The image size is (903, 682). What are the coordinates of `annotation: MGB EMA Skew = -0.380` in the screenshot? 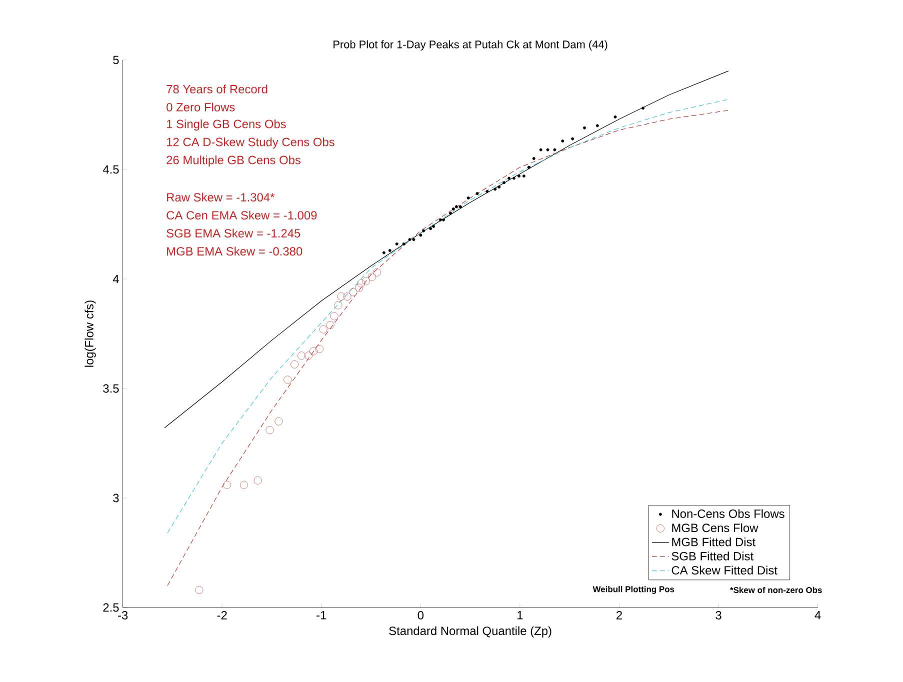 It's located at (234, 251).